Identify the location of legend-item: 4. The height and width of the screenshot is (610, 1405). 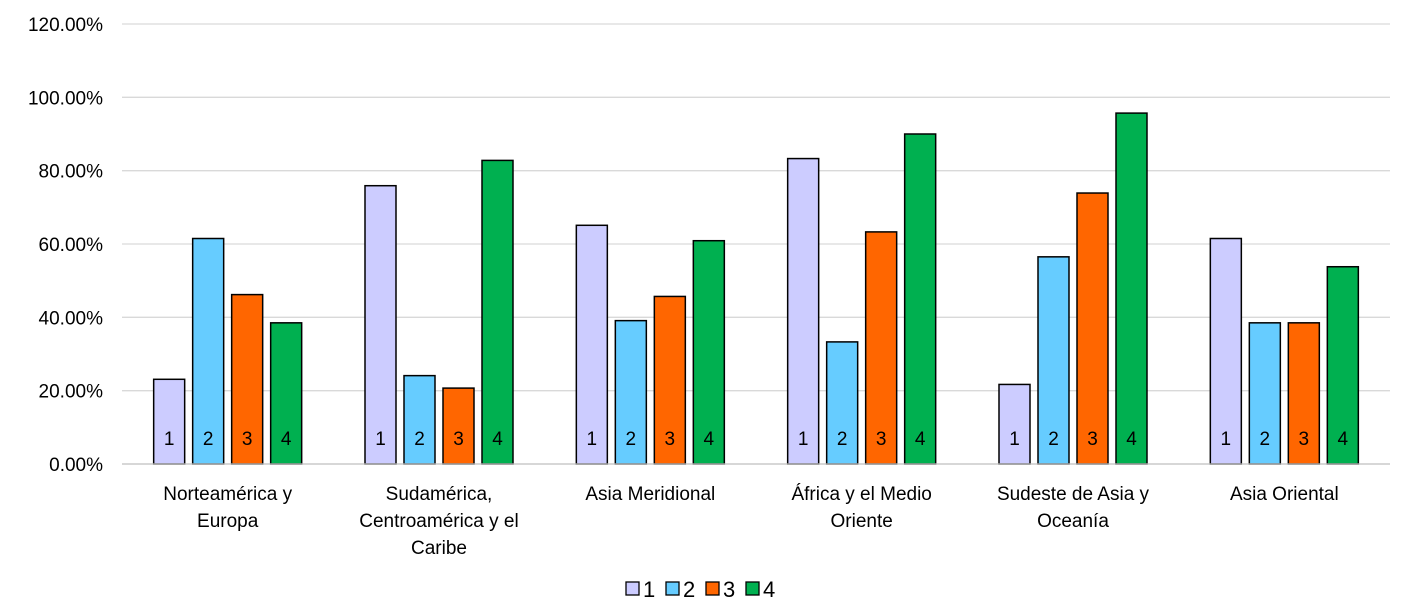
(760, 589).